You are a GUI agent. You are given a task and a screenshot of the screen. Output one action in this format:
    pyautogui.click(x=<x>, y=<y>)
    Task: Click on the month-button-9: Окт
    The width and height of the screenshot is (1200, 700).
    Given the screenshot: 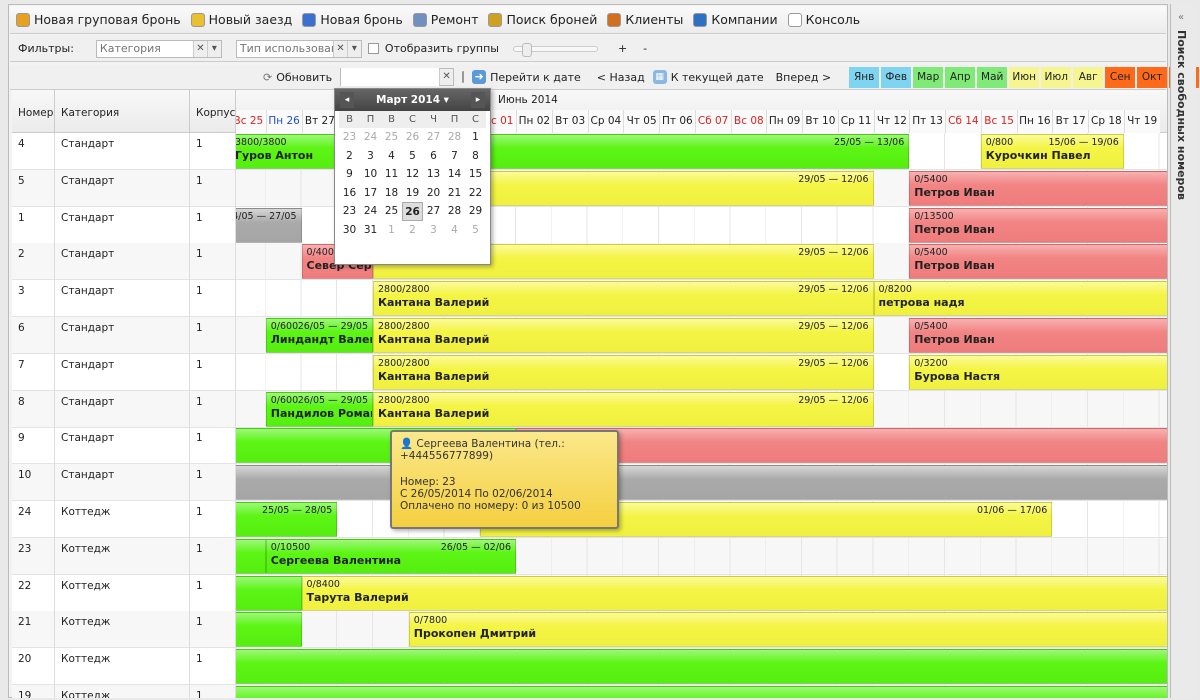 What is the action you would take?
    pyautogui.click(x=1152, y=77)
    